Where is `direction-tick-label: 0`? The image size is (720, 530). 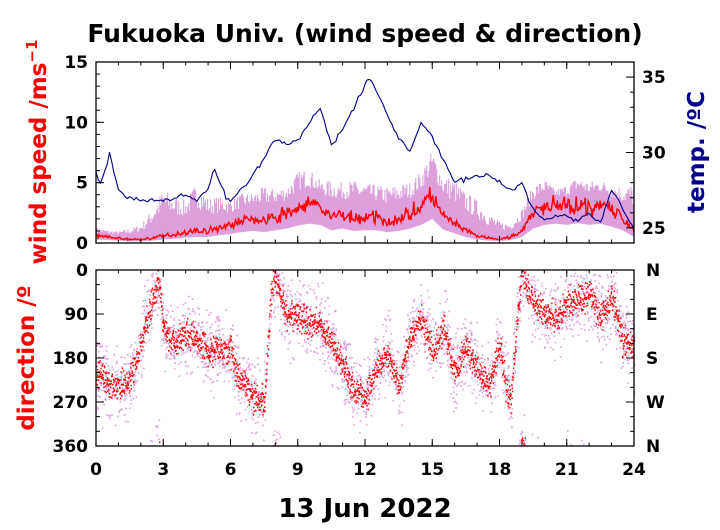
direction-tick-label: 0 is located at coordinates (82, 271).